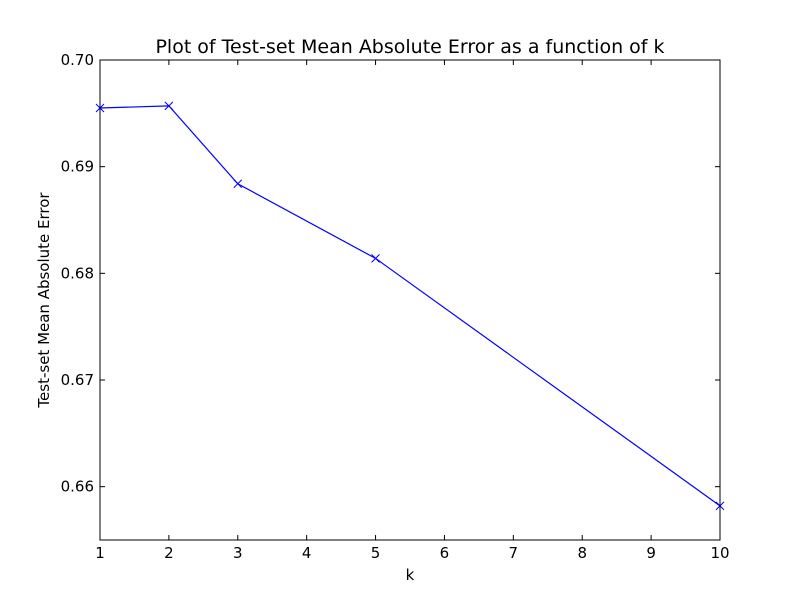  What do you see at coordinates (77, 487) in the screenshot?
I see `y-tick-label: 0.66` at bounding box center [77, 487].